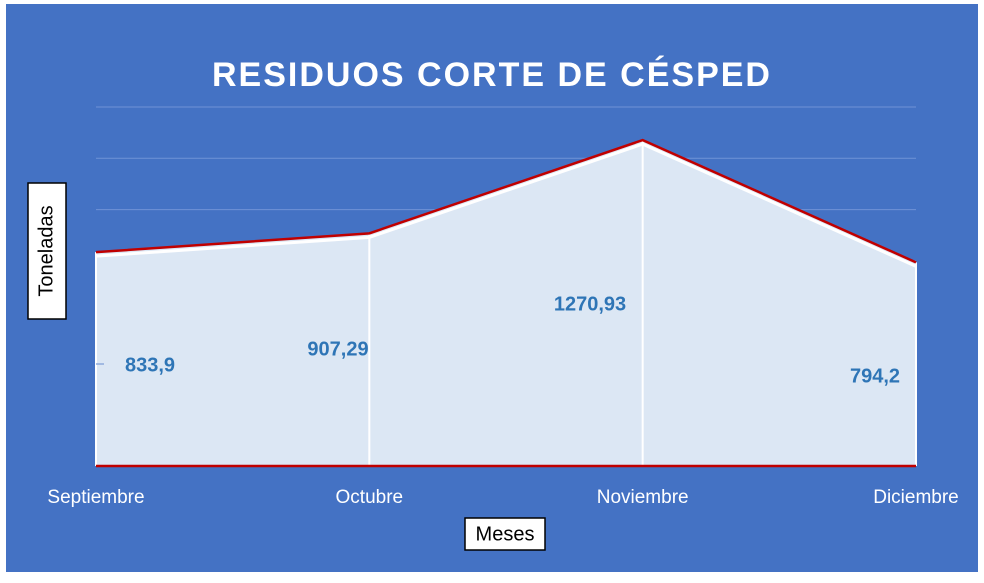  I want to click on x-axis-title: Meses, so click(505, 534).